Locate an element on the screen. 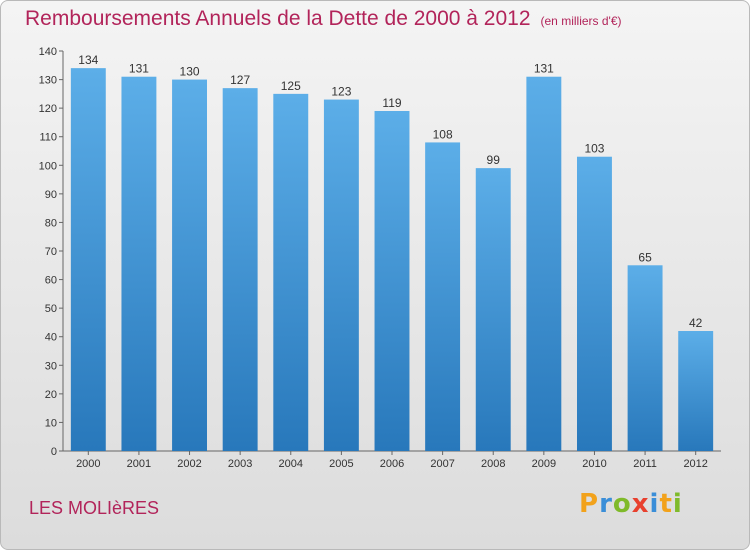 This screenshot has width=750, height=550. x-tick-label: 2010 is located at coordinates (594, 464).